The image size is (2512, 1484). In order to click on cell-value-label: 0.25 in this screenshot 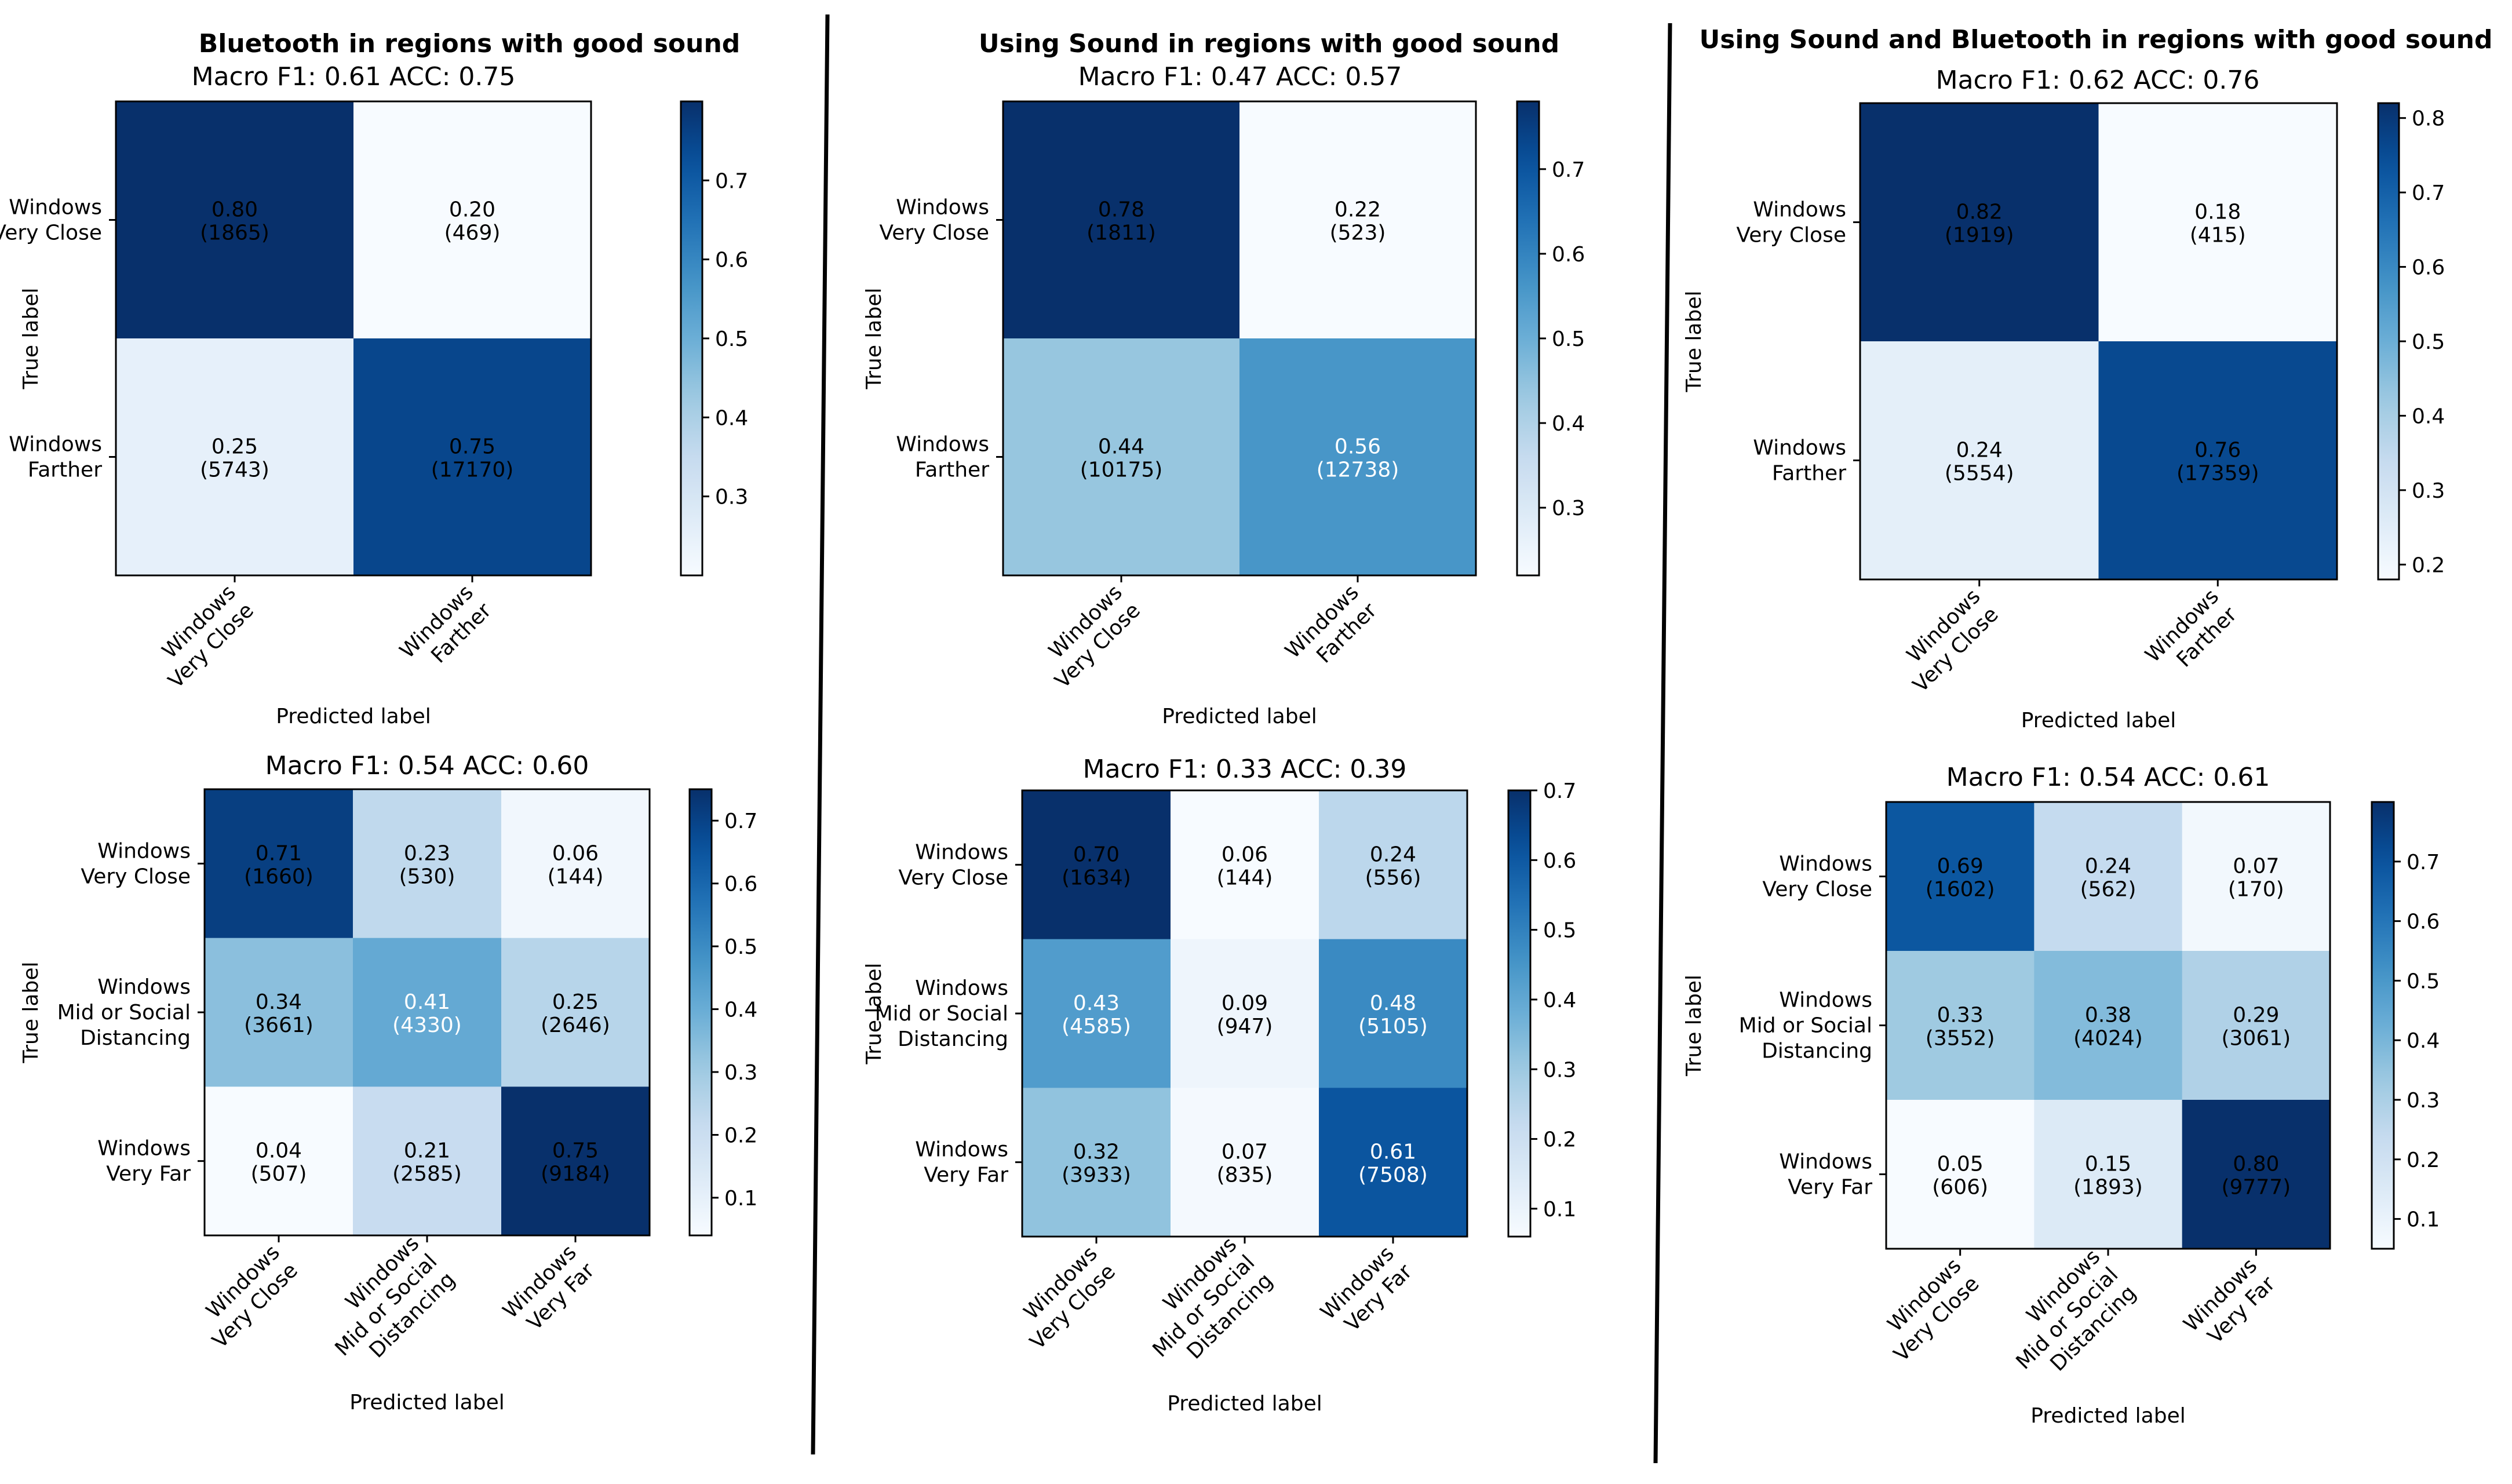, I will do `click(235, 447)`.